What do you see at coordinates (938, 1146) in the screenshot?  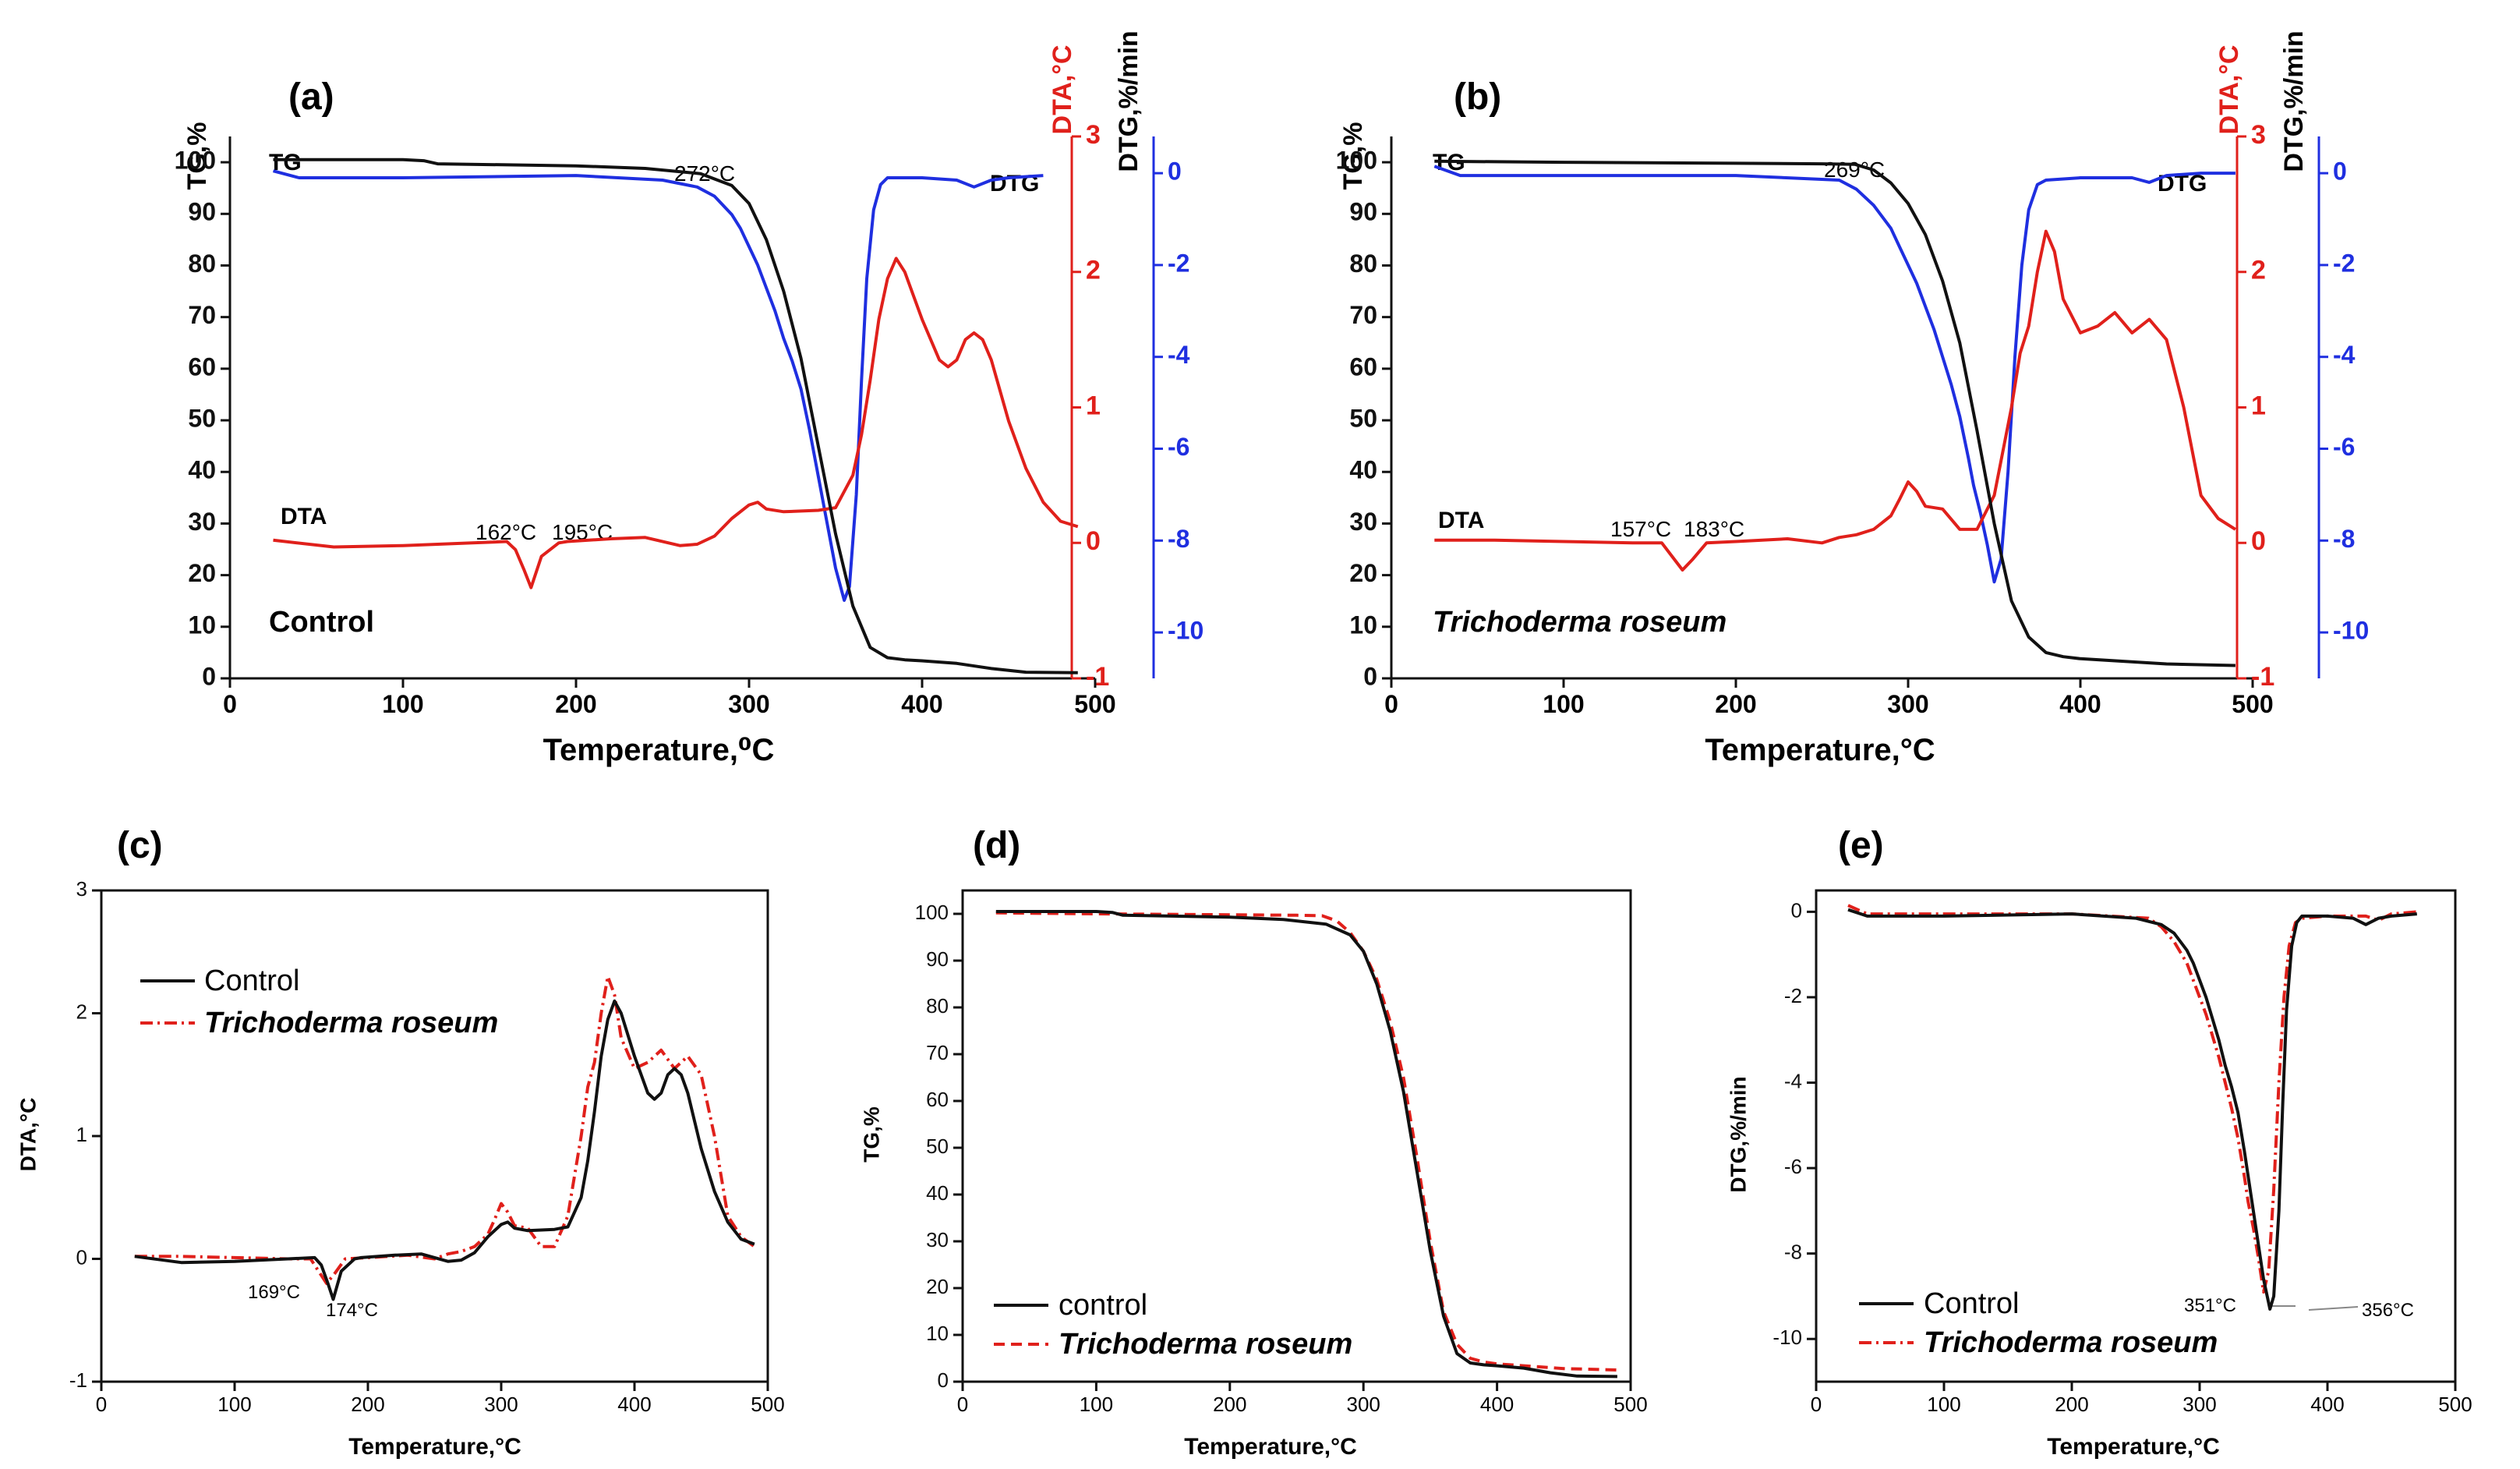 I see `y-tick-label: 50` at bounding box center [938, 1146].